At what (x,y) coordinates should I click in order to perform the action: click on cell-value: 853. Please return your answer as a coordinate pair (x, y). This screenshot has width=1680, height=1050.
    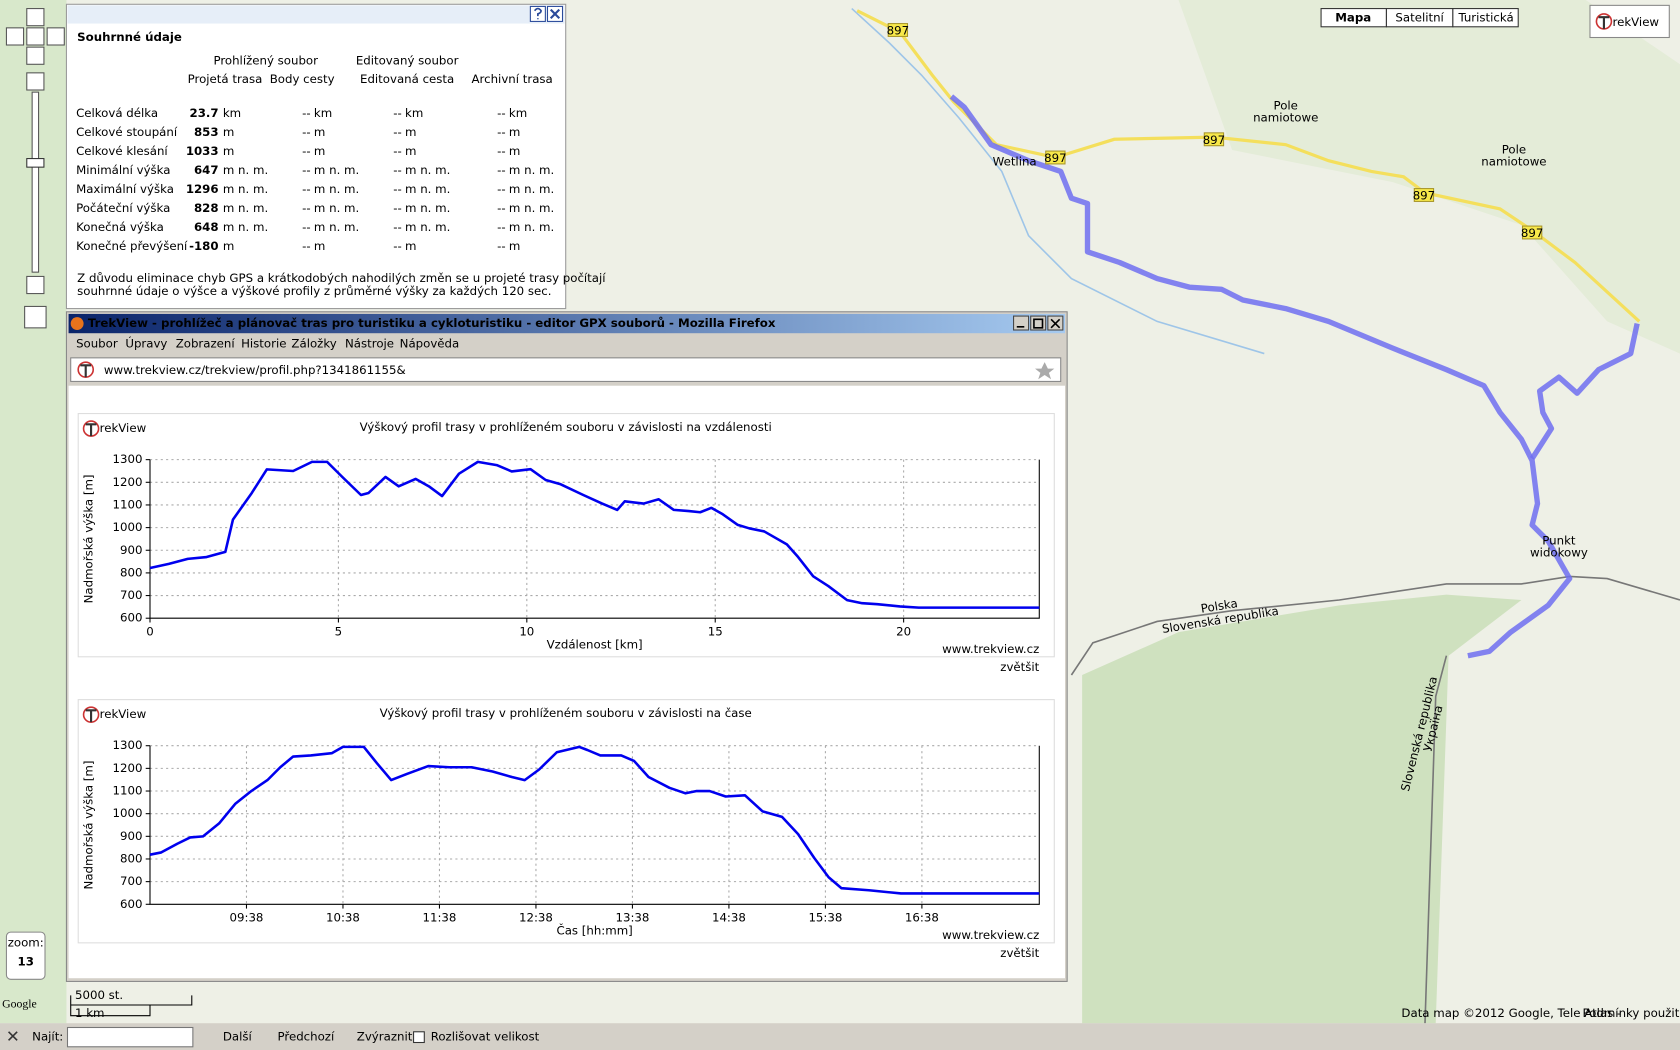
    Looking at the image, I should click on (206, 132).